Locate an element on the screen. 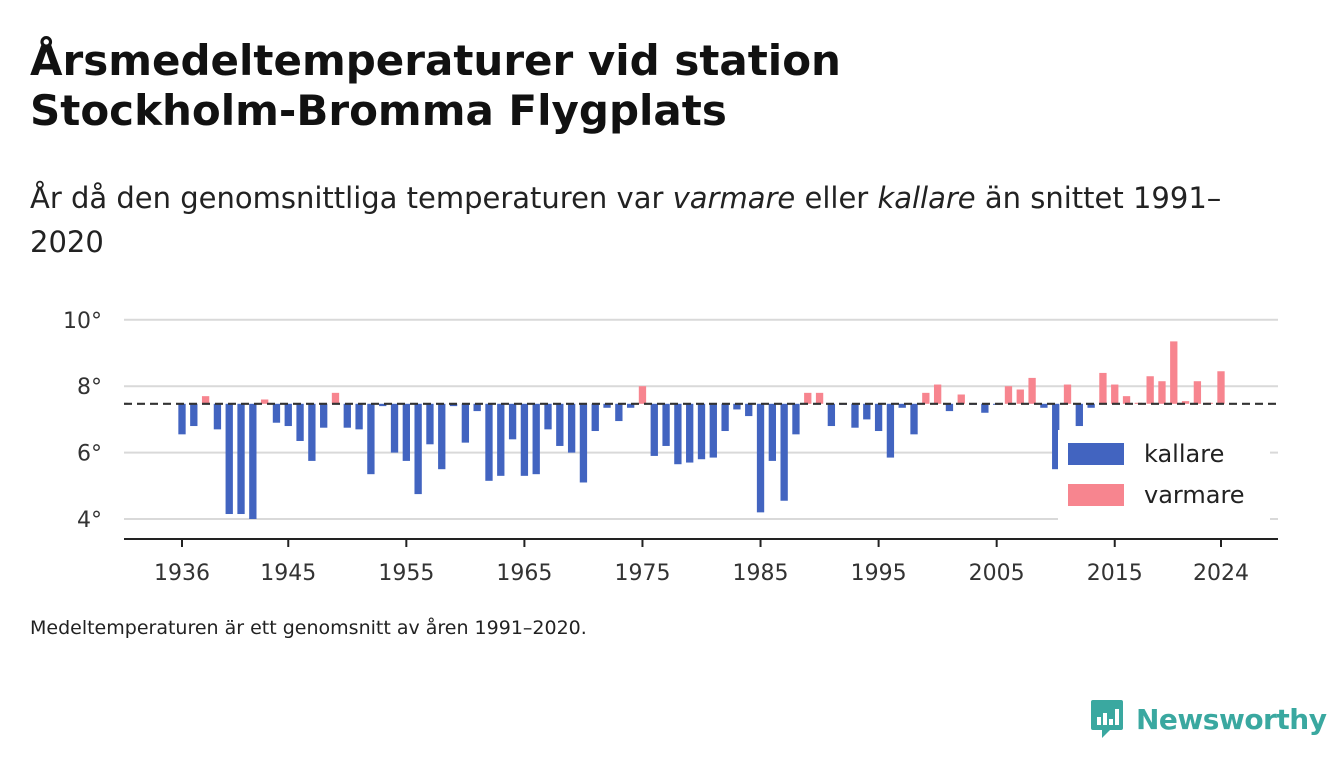 The width and height of the screenshot is (1340, 771). bar-1962 is located at coordinates (489, 442).